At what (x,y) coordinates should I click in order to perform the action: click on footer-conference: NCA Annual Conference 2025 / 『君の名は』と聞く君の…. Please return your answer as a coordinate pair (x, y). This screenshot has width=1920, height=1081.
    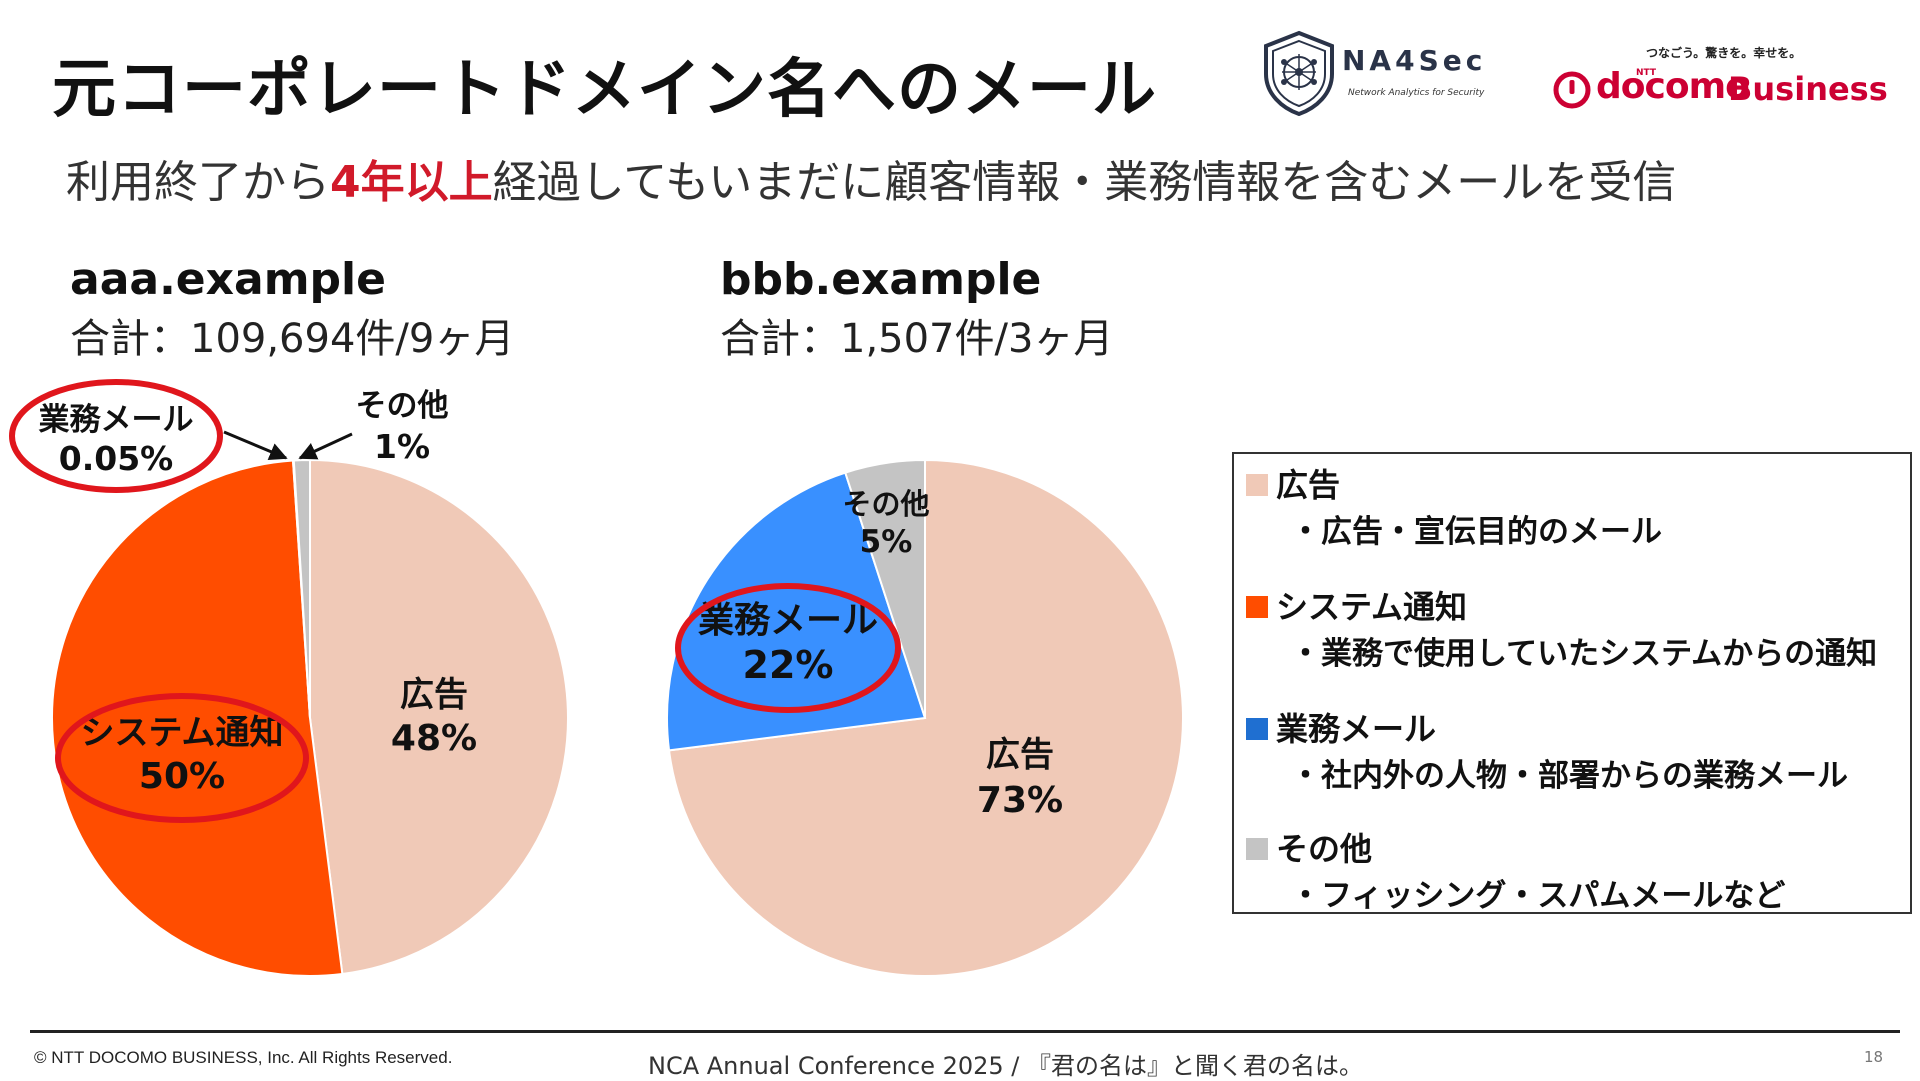
    Looking at the image, I should click on (1006, 1066).